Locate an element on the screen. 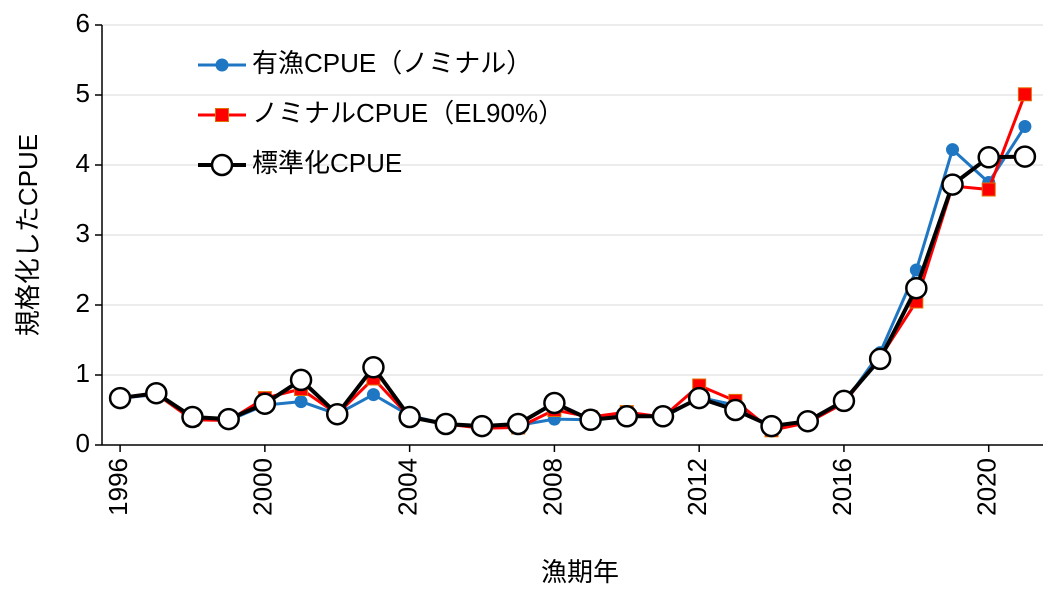 Image resolution: width=1058 pixels, height=590 pixels. y-tick-label: 4 is located at coordinates (83, 163).